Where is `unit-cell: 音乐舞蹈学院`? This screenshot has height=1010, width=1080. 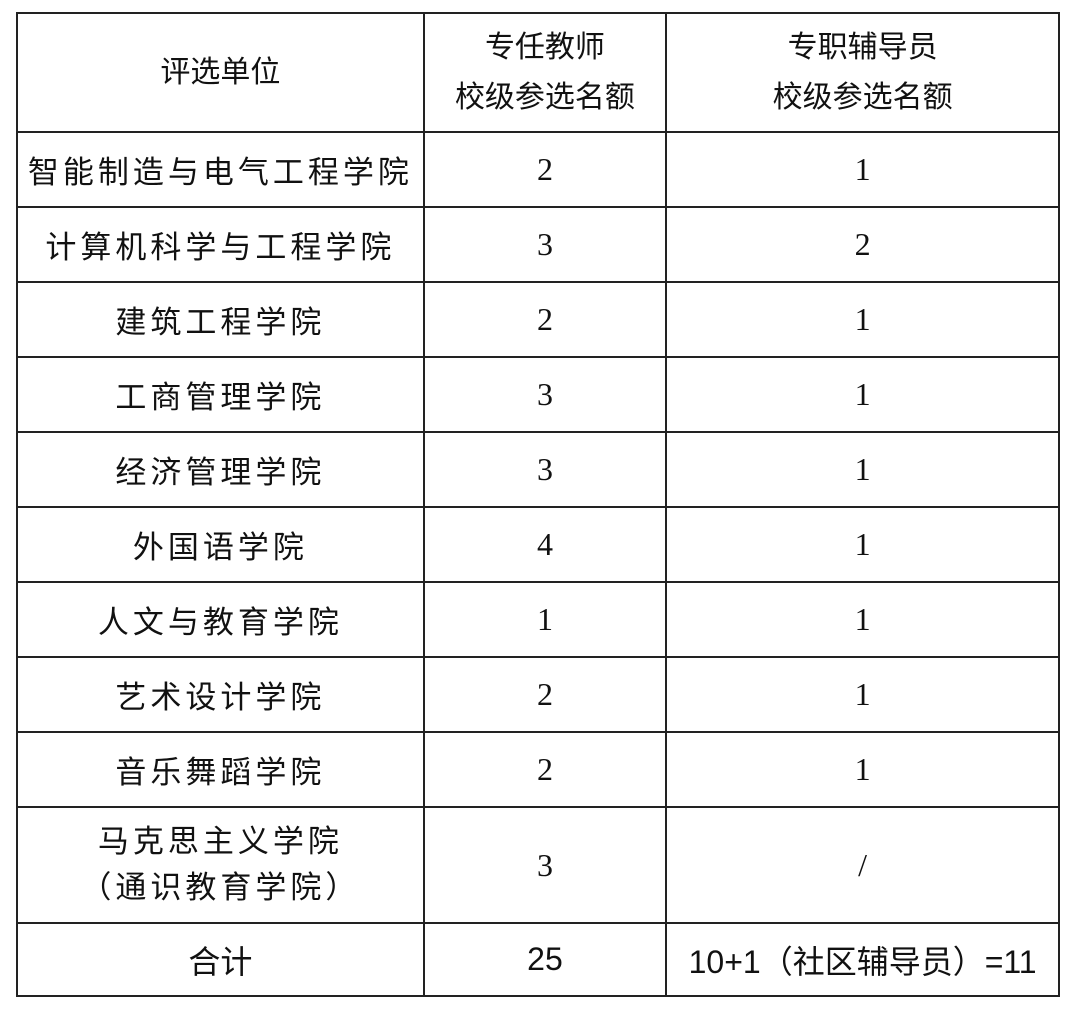 unit-cell: 音乐舞蹈学院 is located at coordinates (220, 769).